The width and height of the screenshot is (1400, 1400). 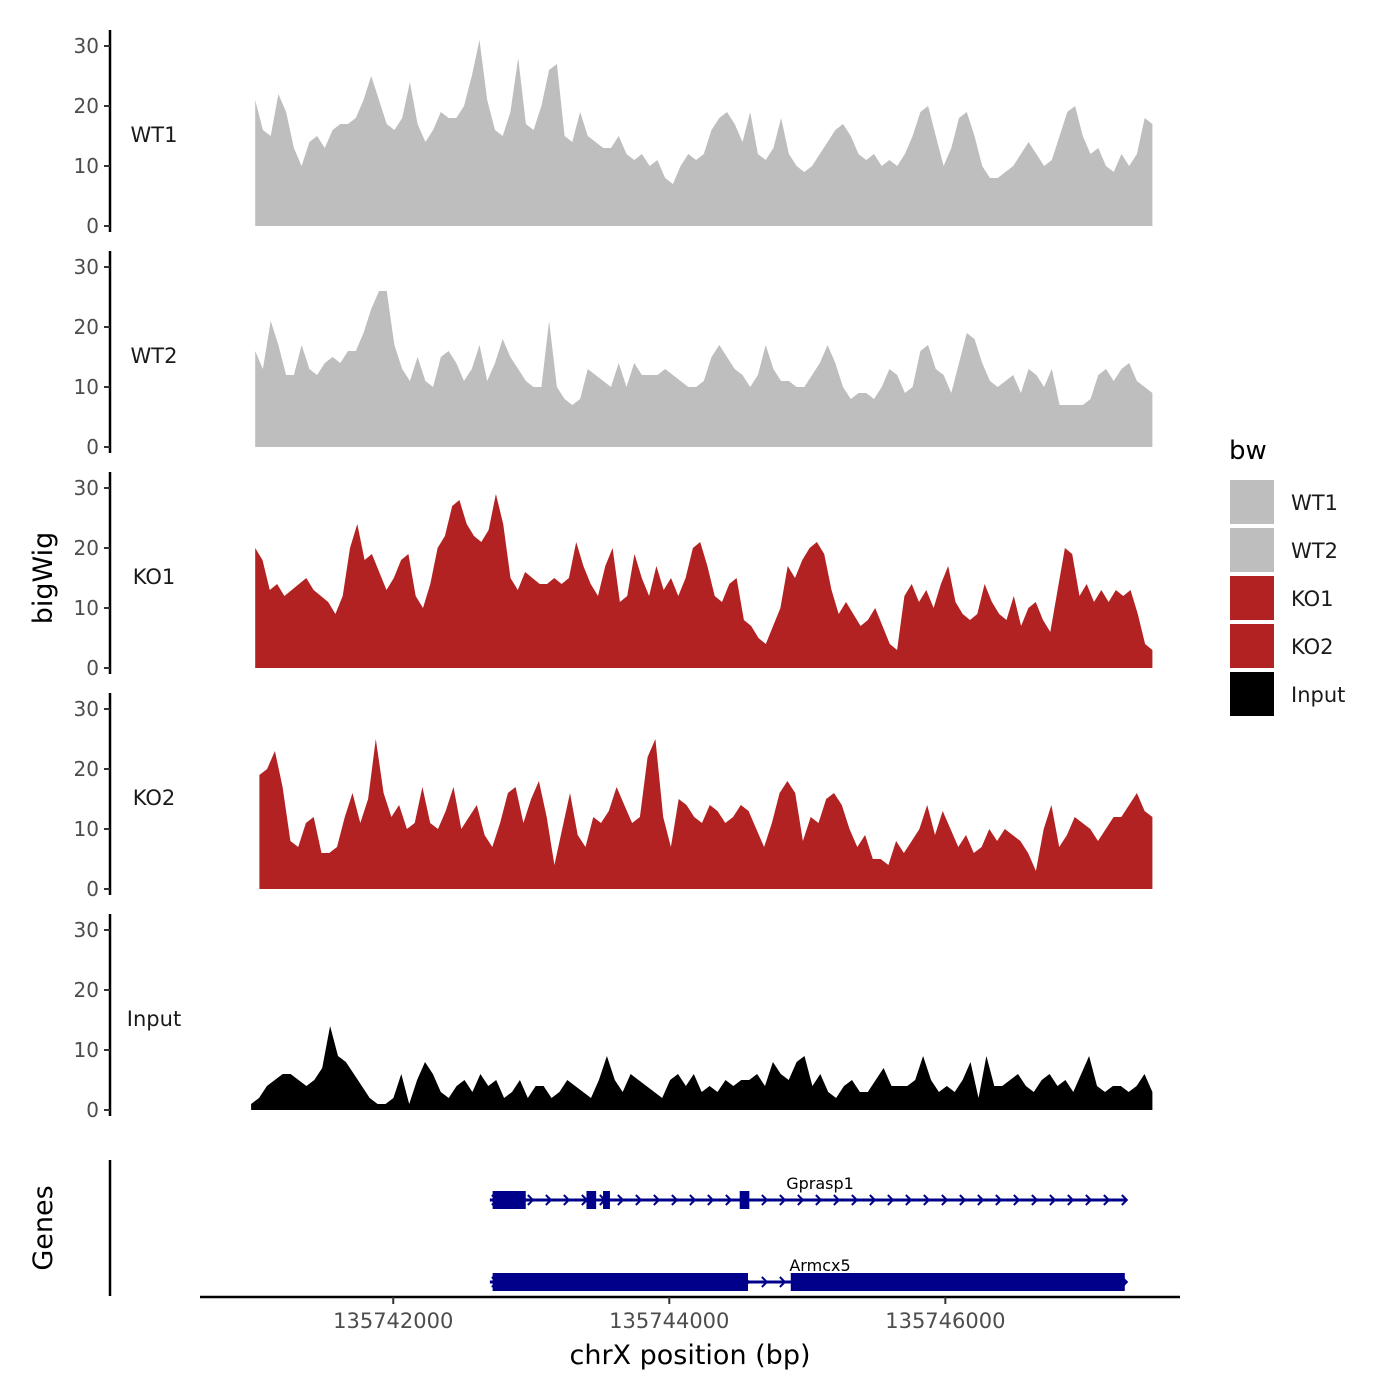 I want to click on track-panel-wt2: 0 10 20 30 WT2, so click(x=613, y=355).